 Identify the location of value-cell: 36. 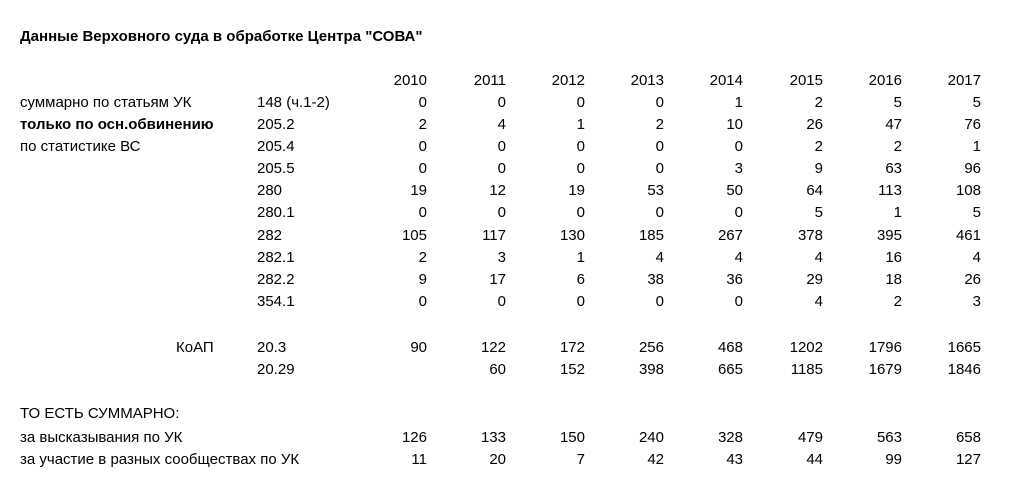
(734, 279).